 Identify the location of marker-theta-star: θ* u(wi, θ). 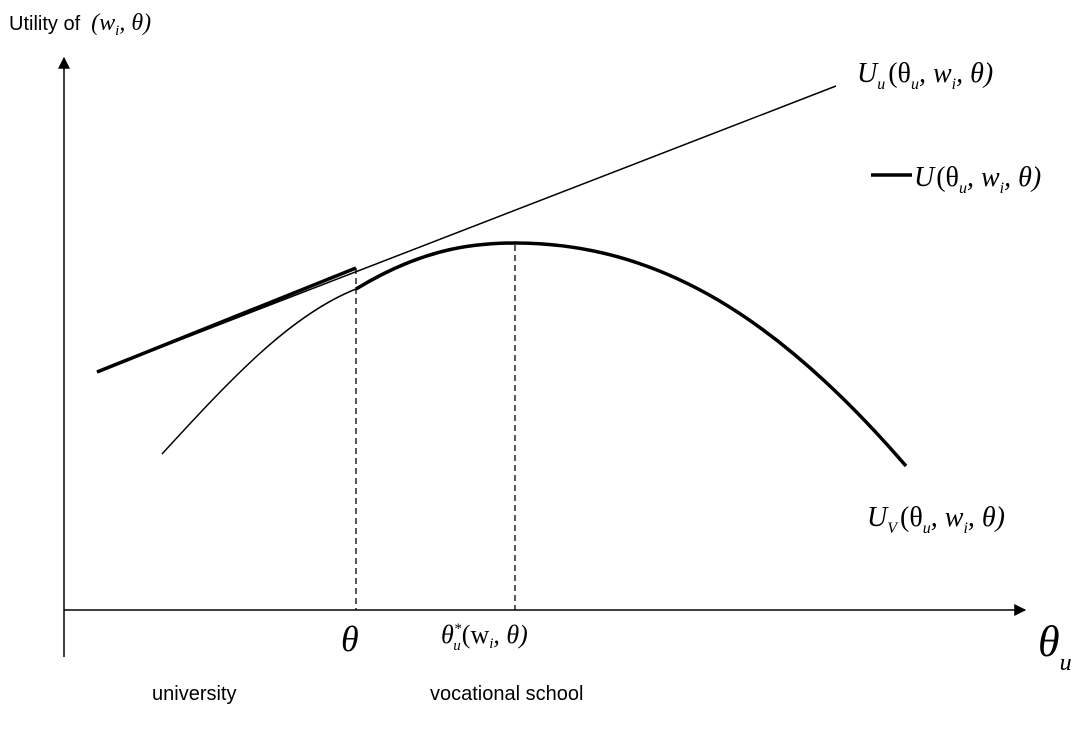
(484, 637).